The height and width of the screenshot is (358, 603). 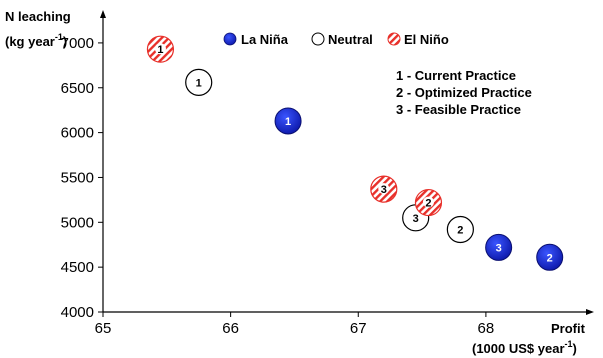 I want to click on annotation-feasible-practice: 3 - Feasible Practice, so click(x=458, y=109).